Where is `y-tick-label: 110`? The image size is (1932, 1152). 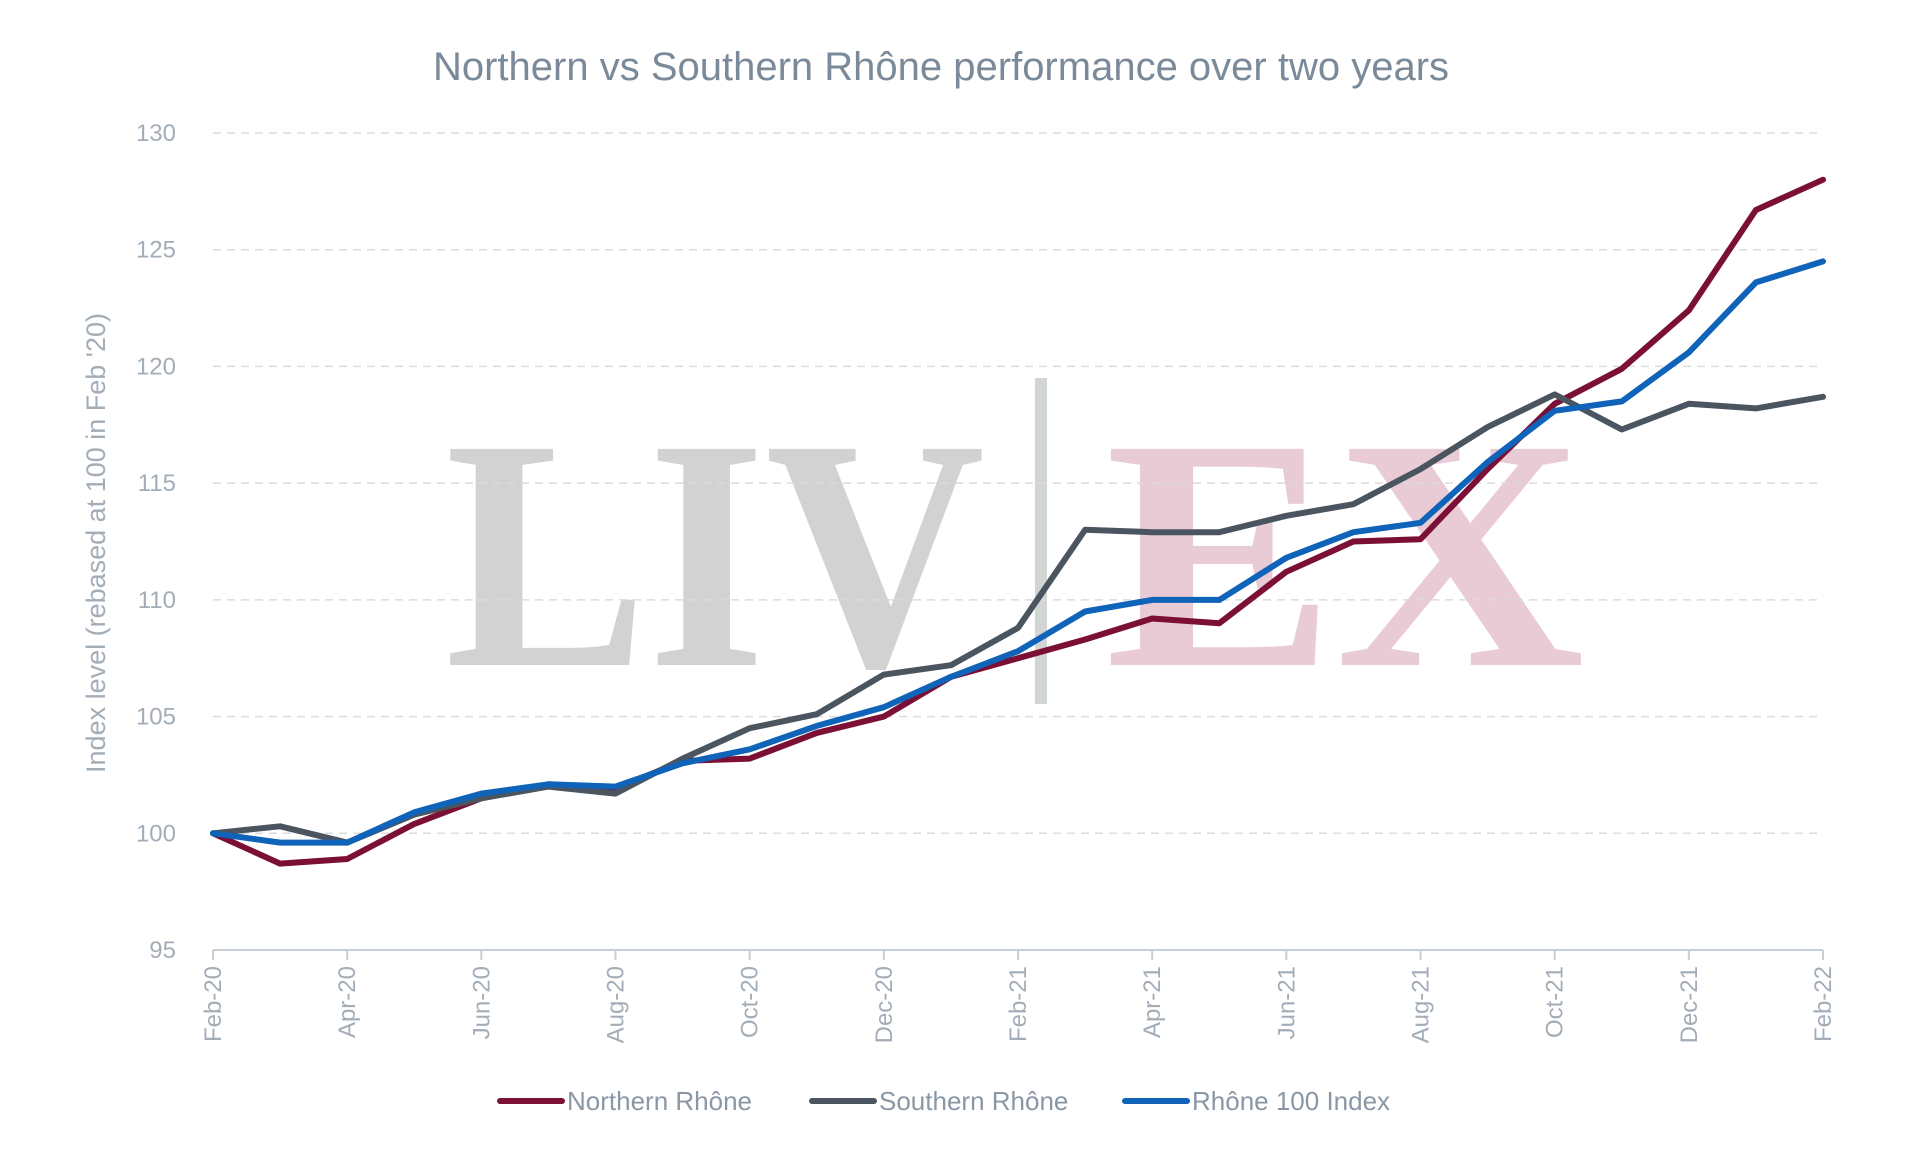
y-tick-label: 110 is located at coordinates (157, 600).